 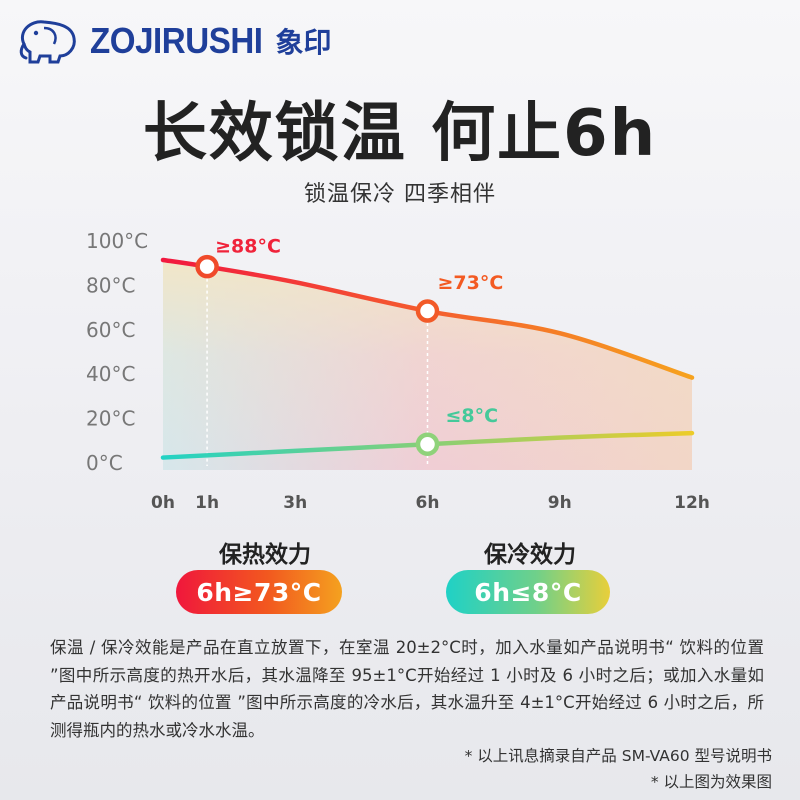 What do you see at coordinates (428, 503) in the screenshot?
I see `x-tick-label: 6h` at bounding box center [428, 503].